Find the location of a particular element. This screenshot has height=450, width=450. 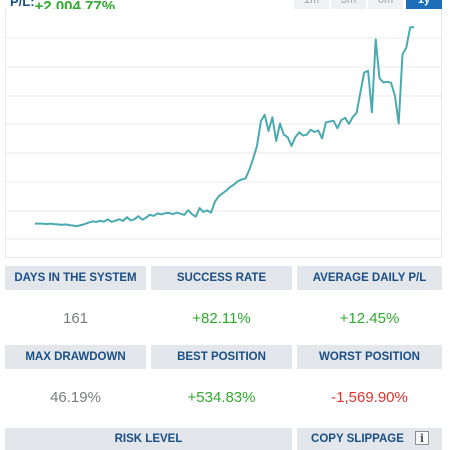

best-position-value: +534.83% is located at coordinates (221, 397).